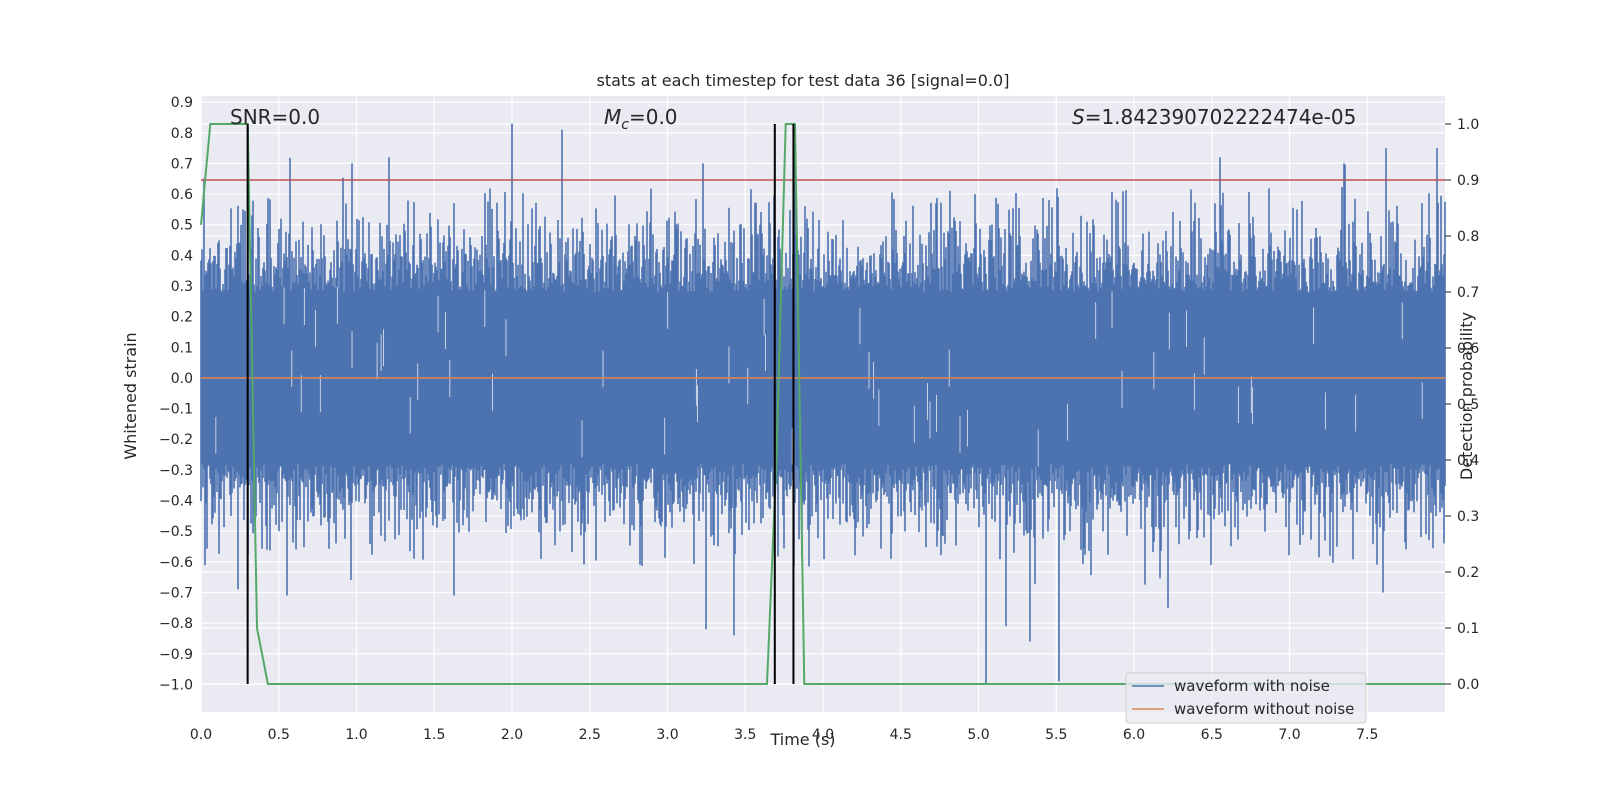 The image size is (1600, 800). Describe the element at coordinates (1468, 517) in the screenshot. I see `y2-tick-label: 0.3` at that location.